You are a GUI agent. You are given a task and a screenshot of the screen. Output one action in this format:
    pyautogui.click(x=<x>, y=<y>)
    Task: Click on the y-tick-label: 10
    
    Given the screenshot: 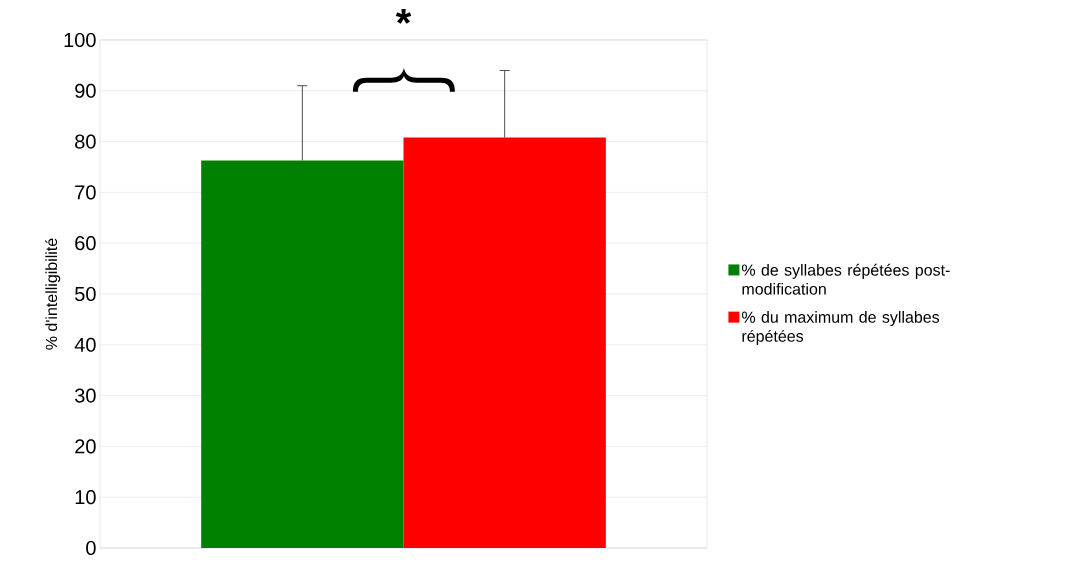 What is the action you would take?
    pyautogui.click(x=85, y=497)
    